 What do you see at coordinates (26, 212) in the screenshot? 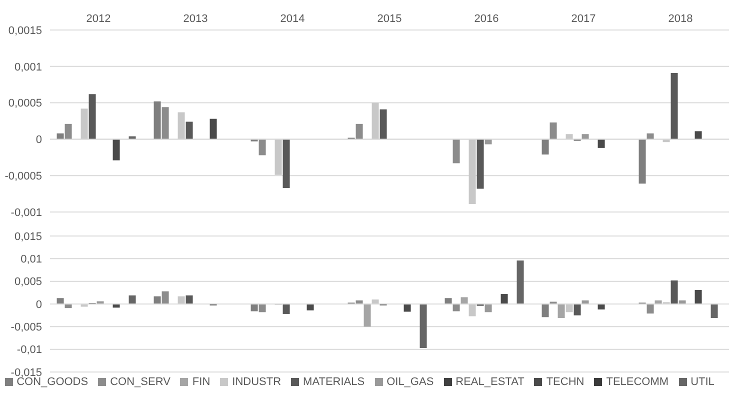
I see `y-tick-label: -0,001` at bounding box center [26, 212].